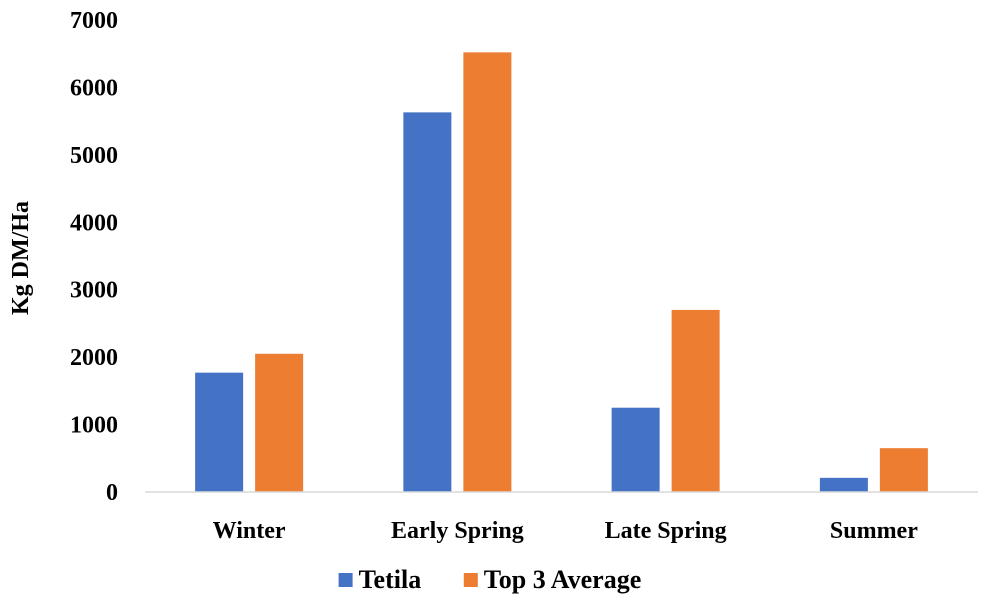  Describe the element at coordinates (457, 531) in the screenshot. I see `x-tick-label: Early Spring` at that location.